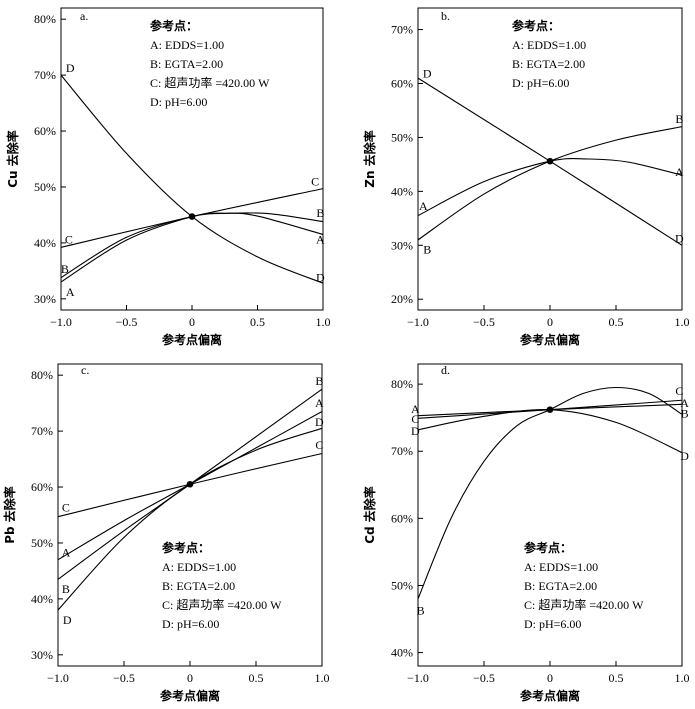  I want to click on y-axis-title: Cu 去除率, so click(12, 159).